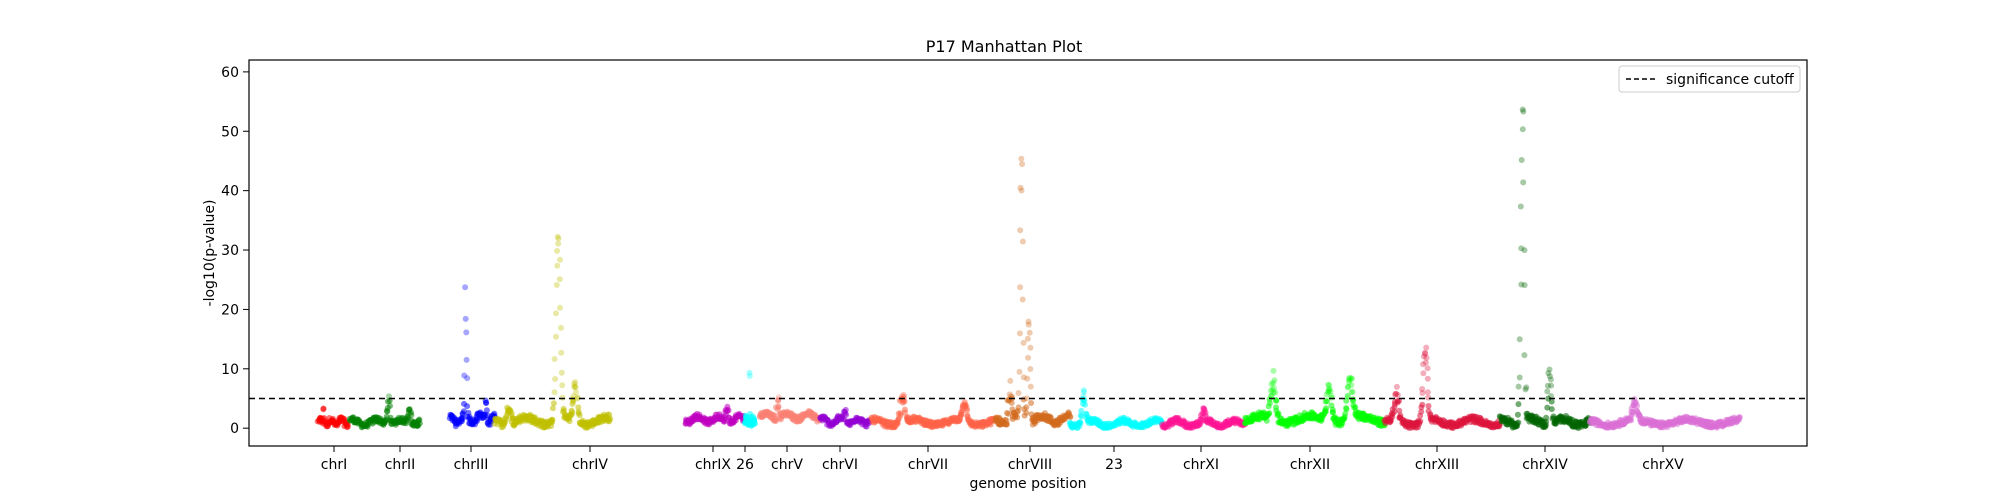 The height and width of the screenshot is (500, 2000). What do you see at coordinates (230, 73) in the screenshot?
I see `y-tick-label: 60` at bounding box center [230, 73].